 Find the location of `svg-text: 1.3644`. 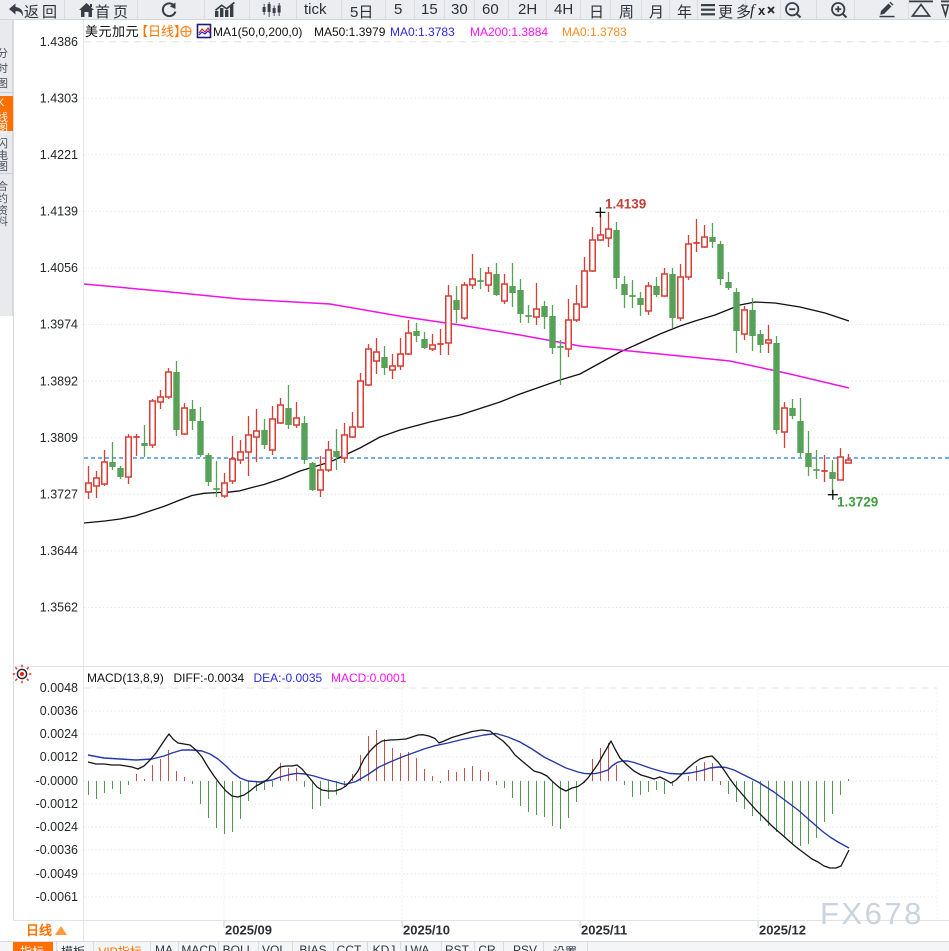

svg-text: 1.3644 is located at coordinates (59, 551).